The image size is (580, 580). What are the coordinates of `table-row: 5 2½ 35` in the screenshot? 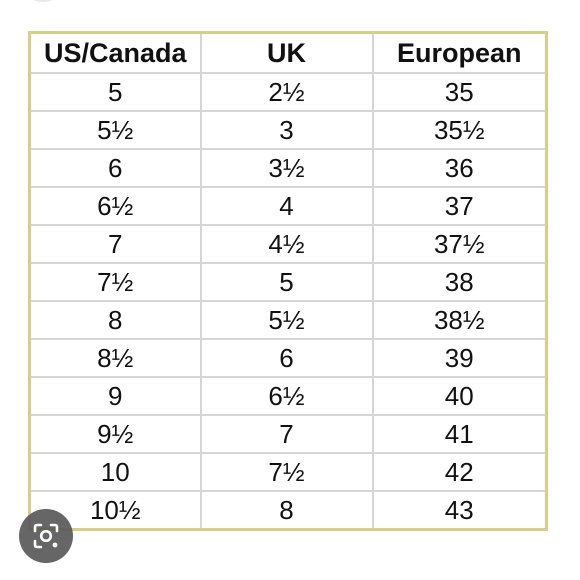 It's located at (288, 92).